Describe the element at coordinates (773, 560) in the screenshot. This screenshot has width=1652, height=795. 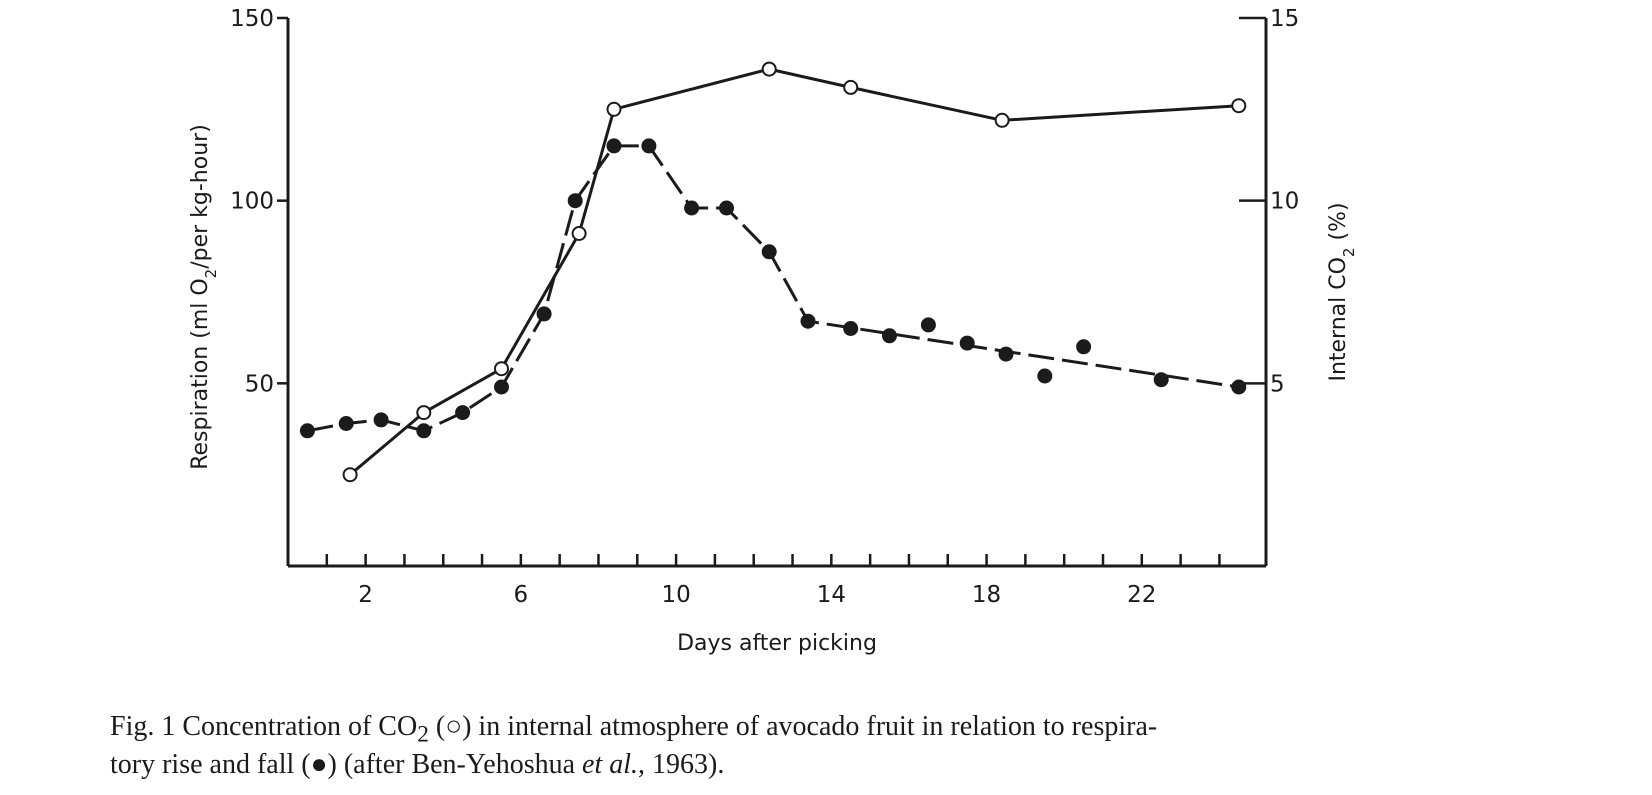
I see `x-axis-ticks` at that location.